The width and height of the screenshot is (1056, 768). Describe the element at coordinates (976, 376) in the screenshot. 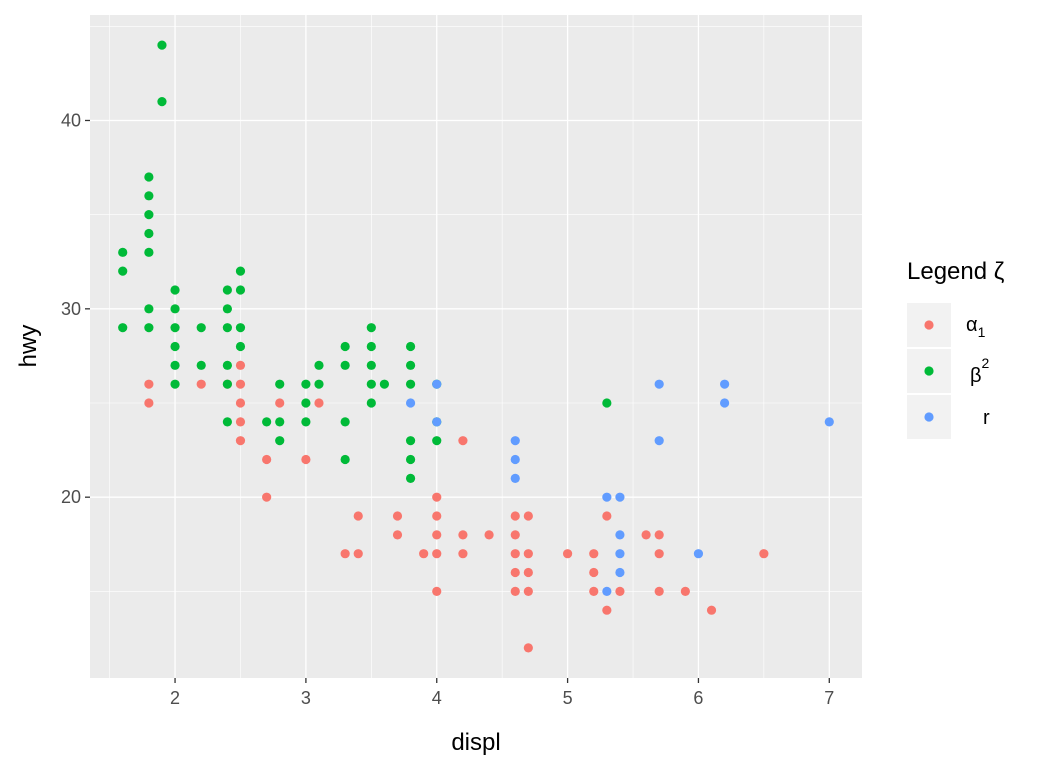

I see `legend-label-2-base: β` at that location.